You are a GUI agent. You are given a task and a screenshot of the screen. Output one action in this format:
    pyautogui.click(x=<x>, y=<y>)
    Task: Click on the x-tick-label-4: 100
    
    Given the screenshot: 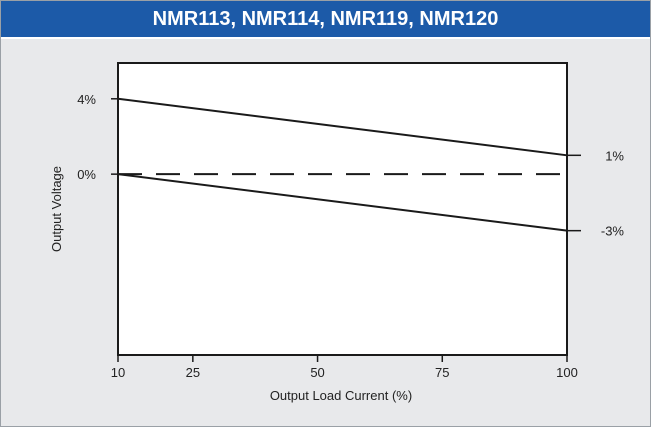 What is the action you would take?
    pyautogui.click(x=567, y=372)
    